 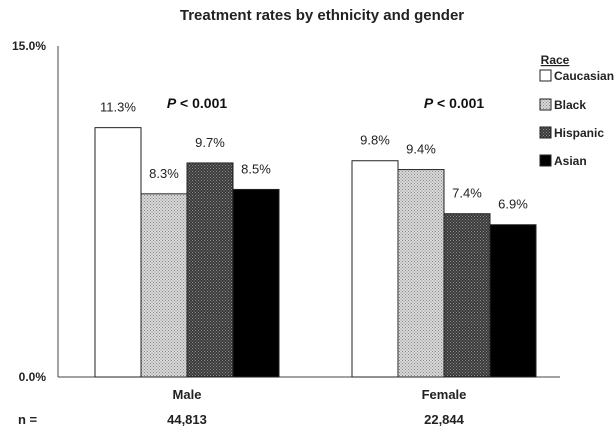 What do you see at coordinates (33, 377) in the screenshot?
I see `y-tick-label: 0.0%` at bounding box center [33, 377].